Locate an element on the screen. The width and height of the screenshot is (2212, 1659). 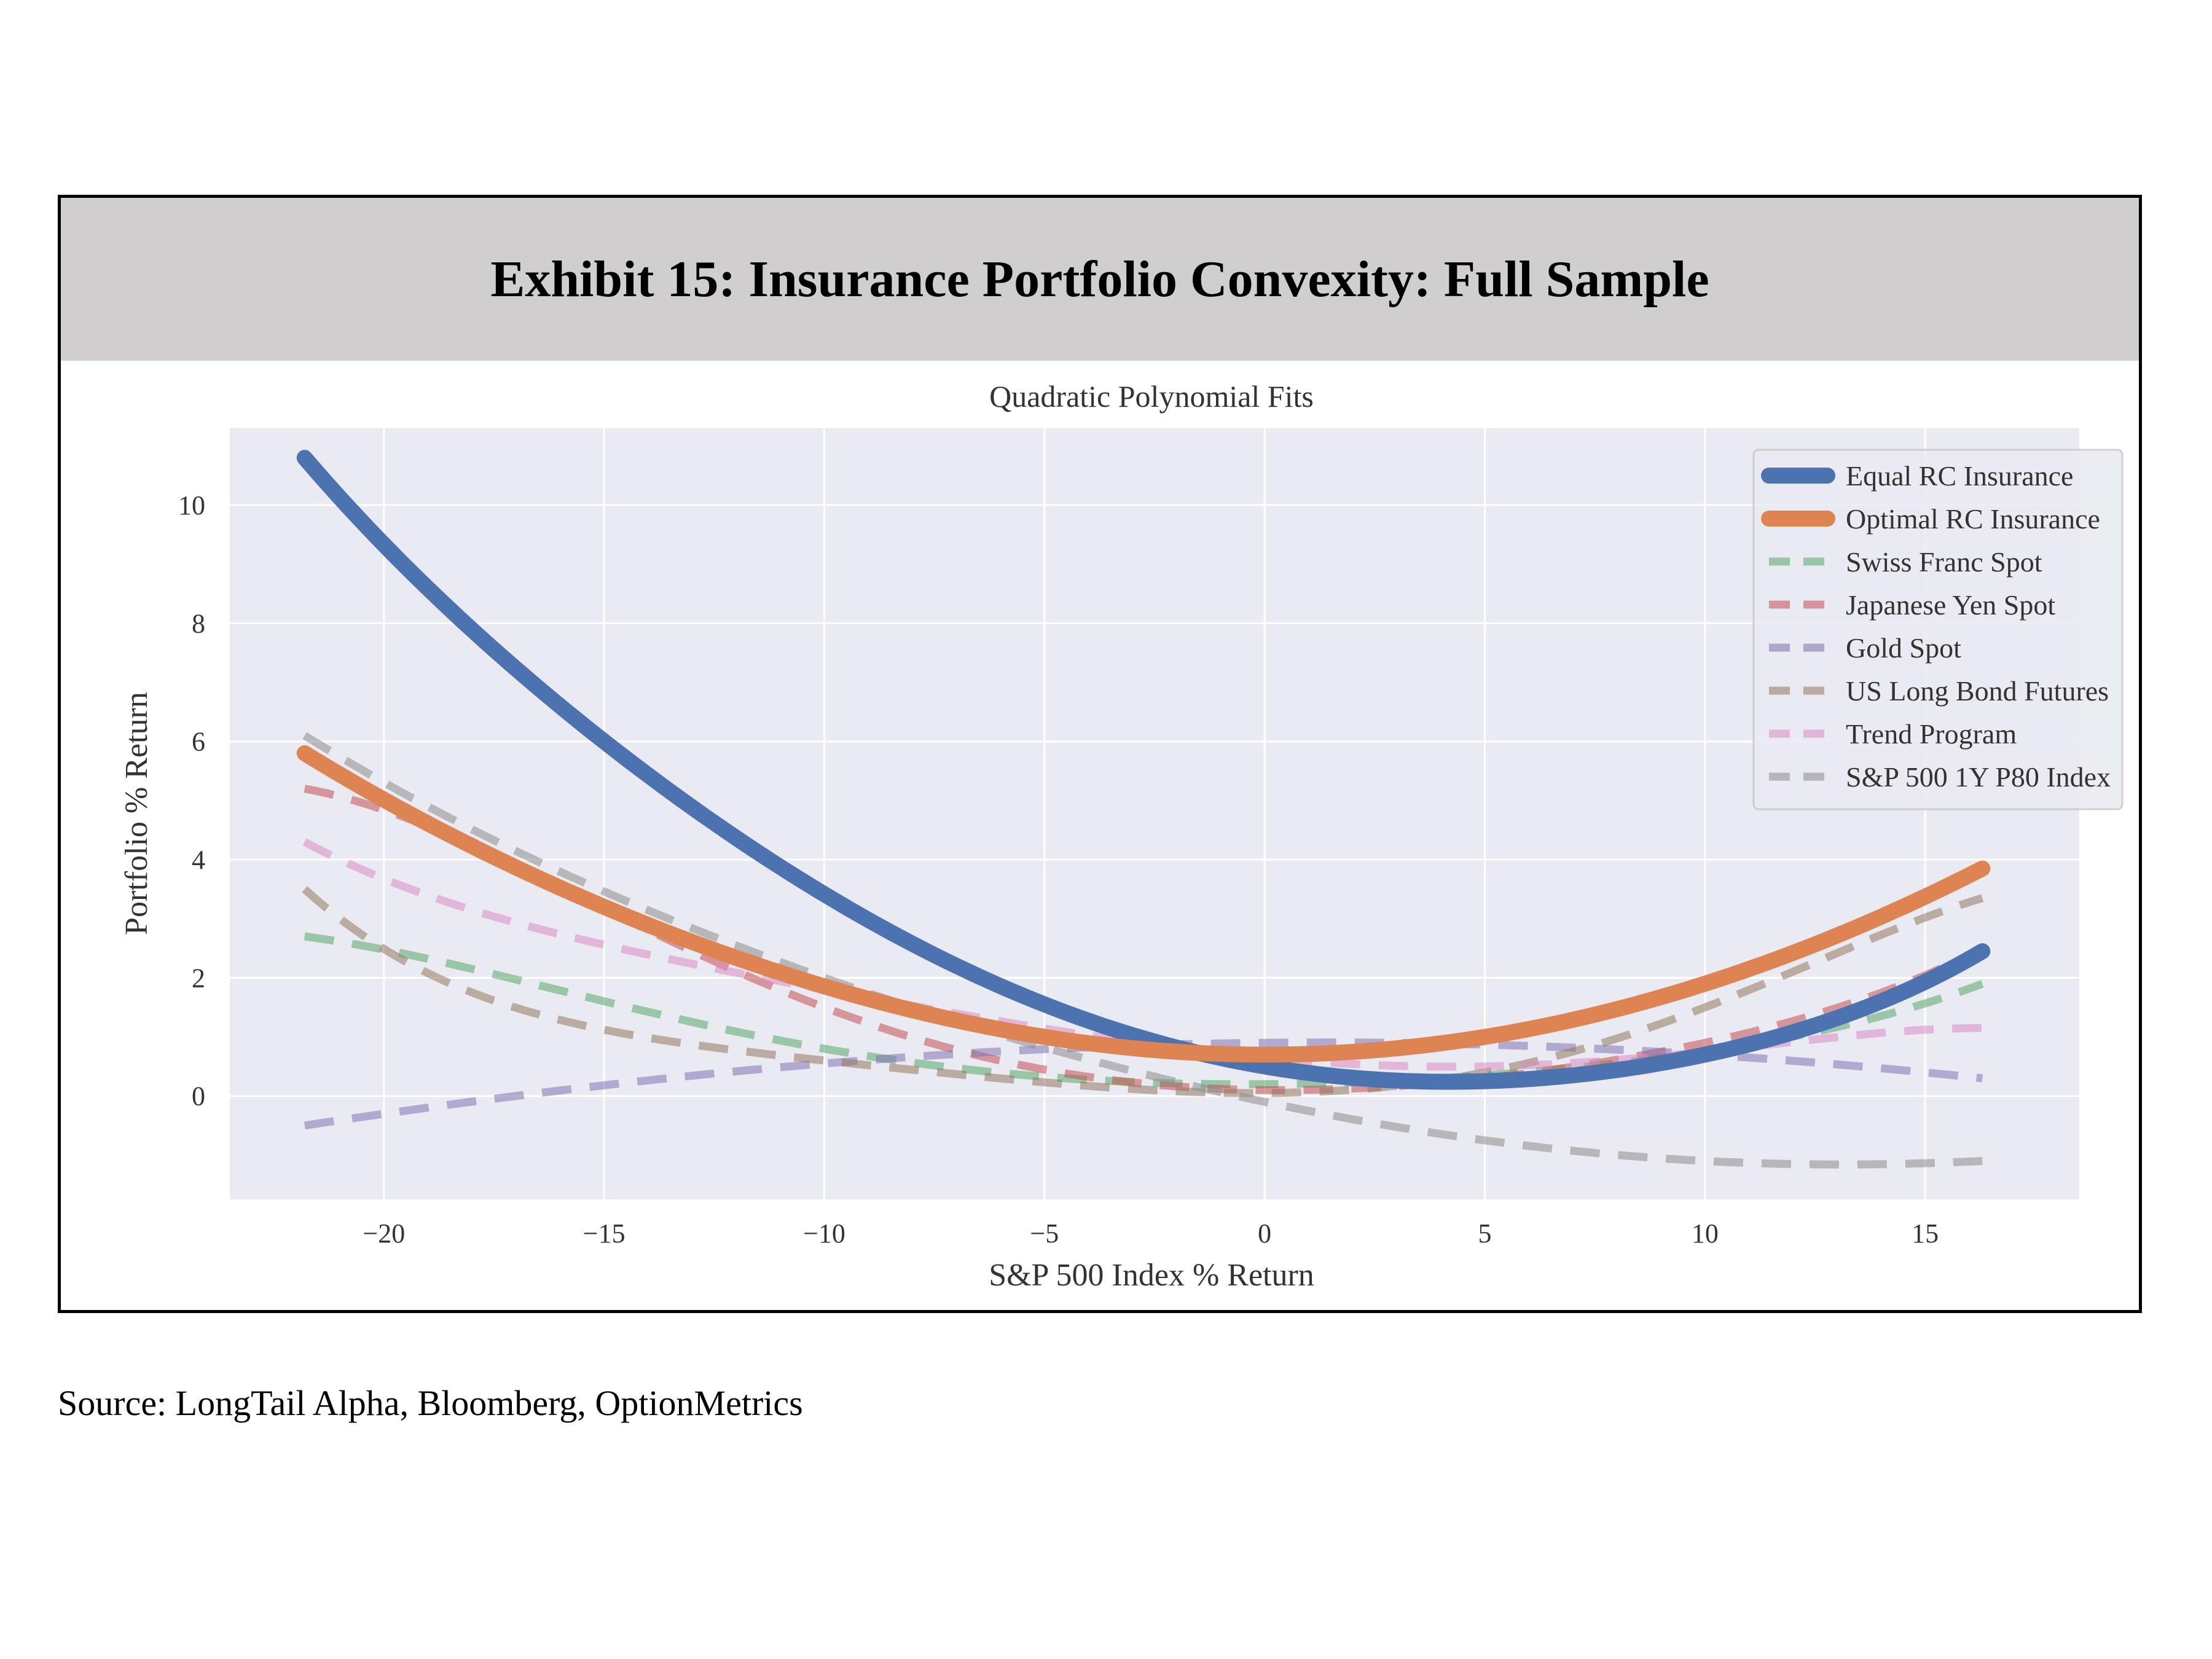
y-tick-label: 2 is located at coordinates (198, 978).